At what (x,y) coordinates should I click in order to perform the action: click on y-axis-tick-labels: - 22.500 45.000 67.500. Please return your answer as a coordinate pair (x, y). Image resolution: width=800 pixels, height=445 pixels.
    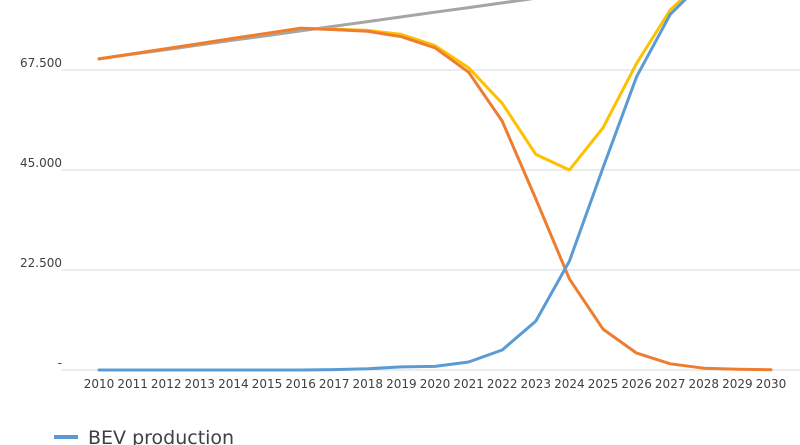
    Looking at the image, I should click on (41, 213).